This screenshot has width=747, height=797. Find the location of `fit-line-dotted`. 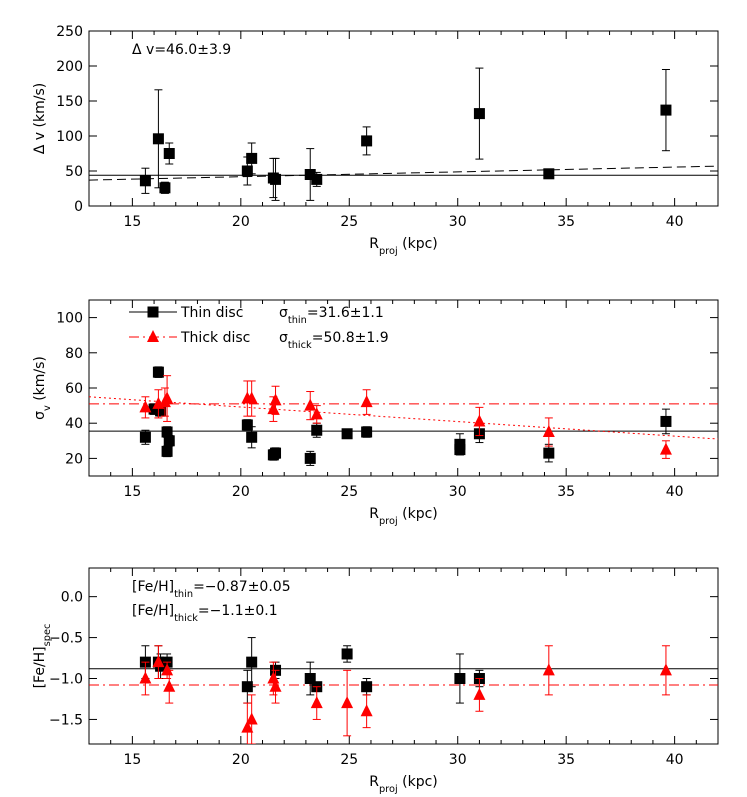

fit-line-dotted is located at coordinates (403, 418).